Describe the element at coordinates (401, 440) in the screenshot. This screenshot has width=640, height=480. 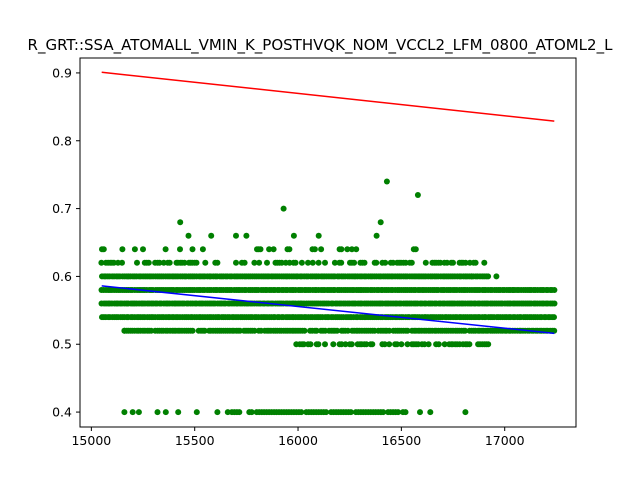
I see `x-tick-label: 16500` at that location.